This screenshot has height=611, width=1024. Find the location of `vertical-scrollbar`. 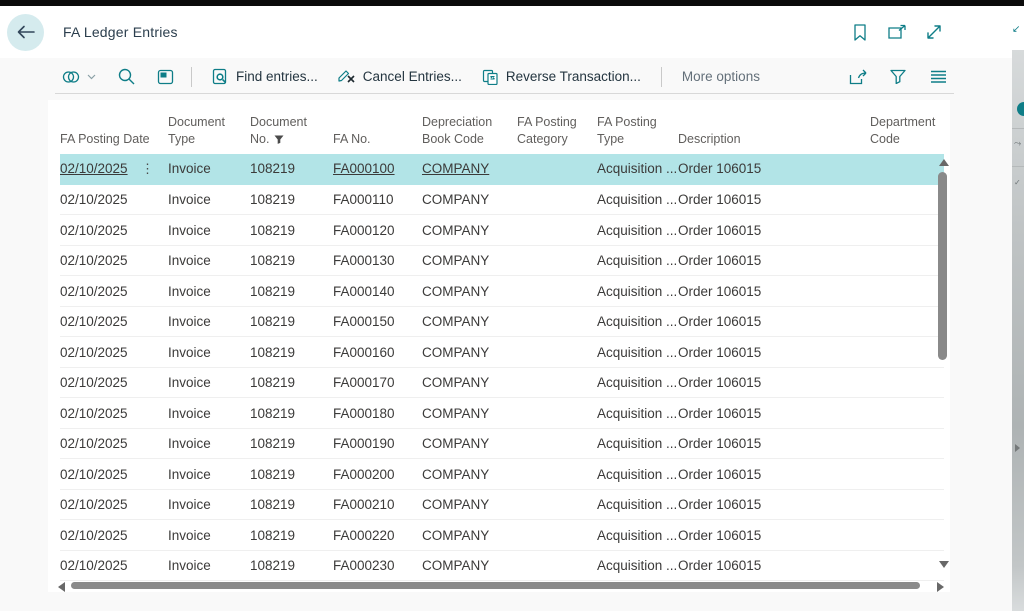

vertical-scrollbar is located at coordinates (943, 363).